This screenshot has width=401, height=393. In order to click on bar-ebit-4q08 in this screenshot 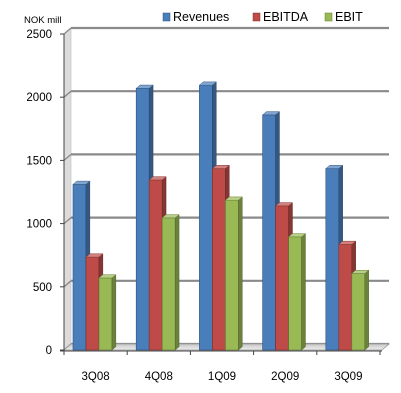, I will do `click(170, 282)`.